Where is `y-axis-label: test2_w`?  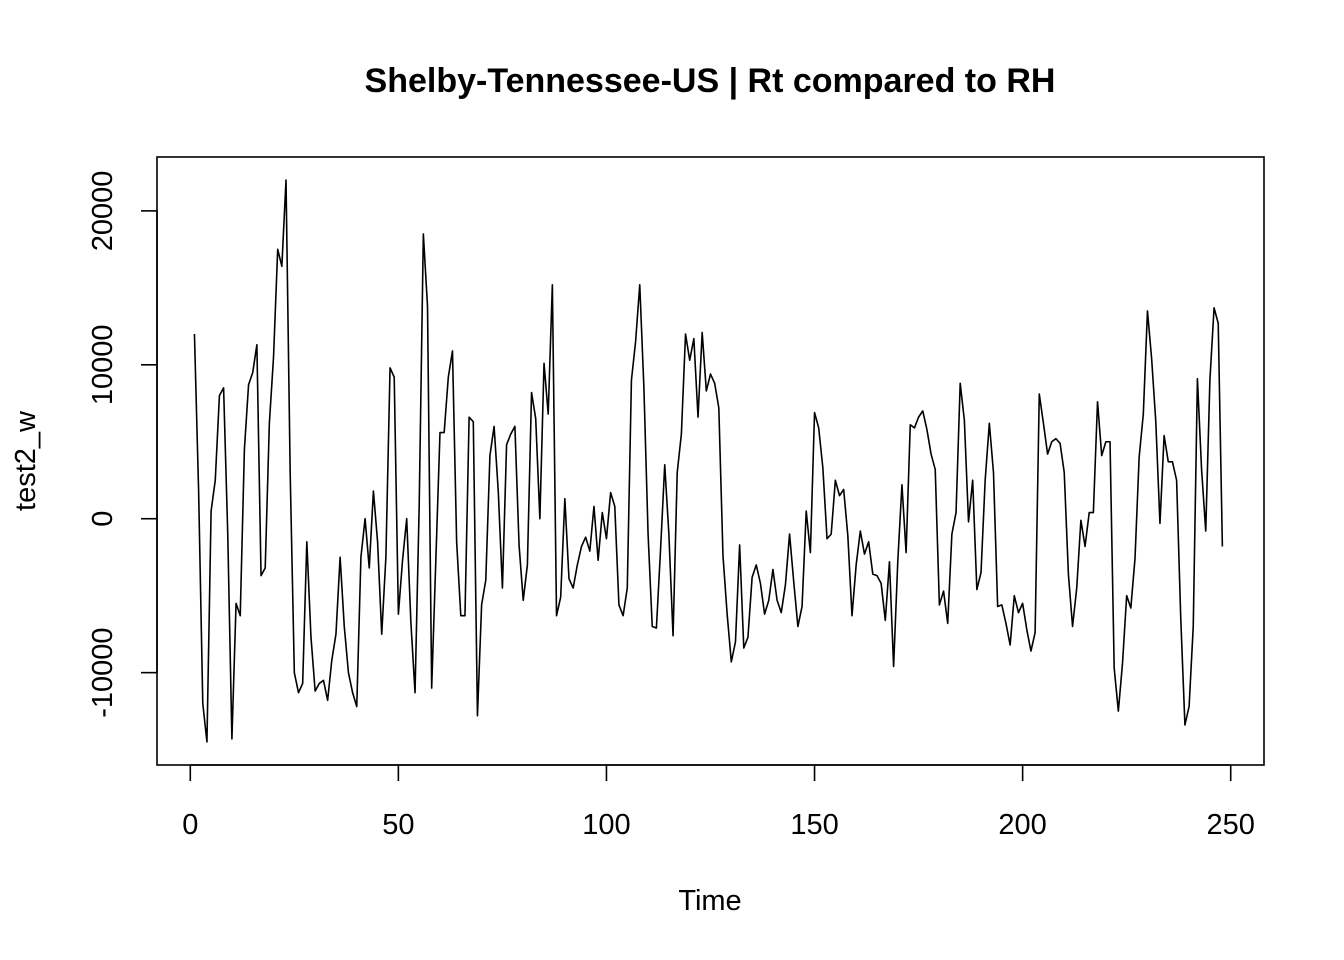 y-axis-label: test2_w is located at coordinates (26, 460).